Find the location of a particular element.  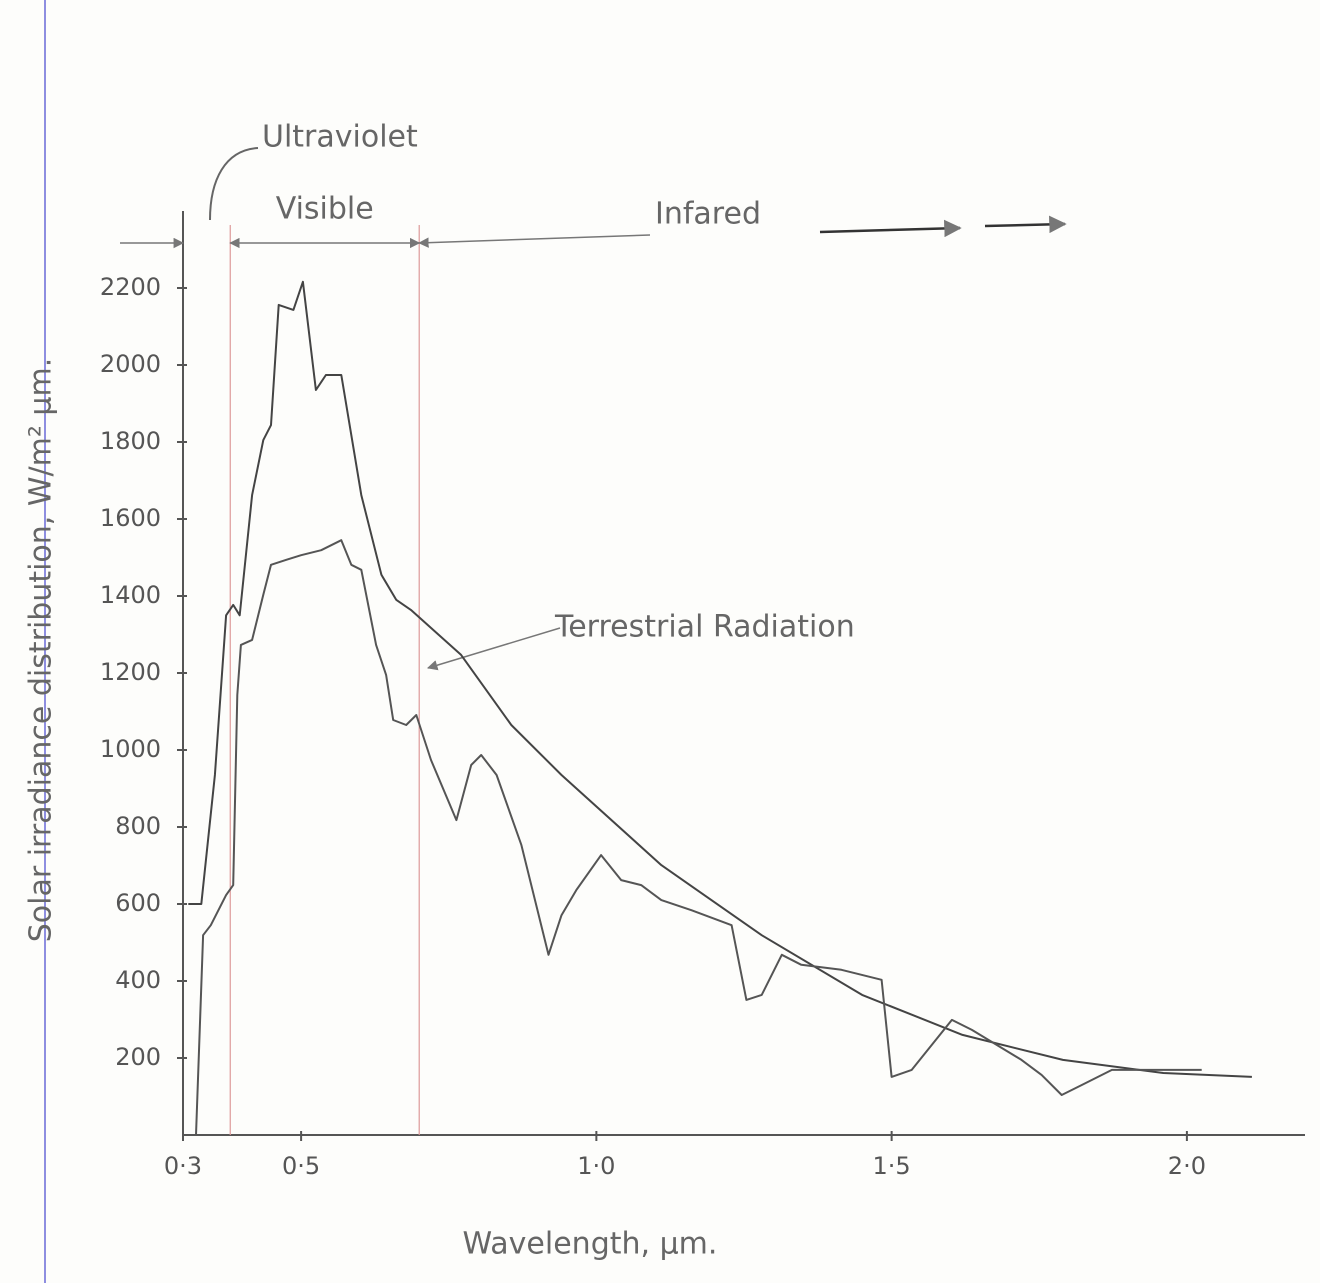

y-tick-label: 800 is located at coordinates (138, 826).